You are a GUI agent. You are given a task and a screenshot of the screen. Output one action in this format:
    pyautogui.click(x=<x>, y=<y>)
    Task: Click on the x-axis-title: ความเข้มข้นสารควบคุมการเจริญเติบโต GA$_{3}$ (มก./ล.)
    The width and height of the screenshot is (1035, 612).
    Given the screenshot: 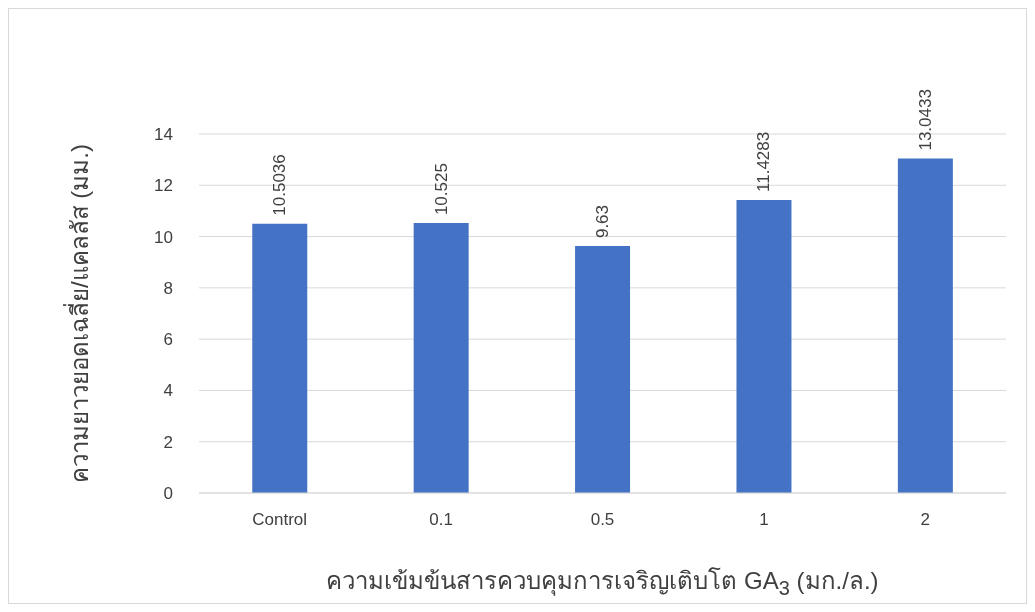 What is the action you would take?
    pyautogui.click(x=602, y=583)
    